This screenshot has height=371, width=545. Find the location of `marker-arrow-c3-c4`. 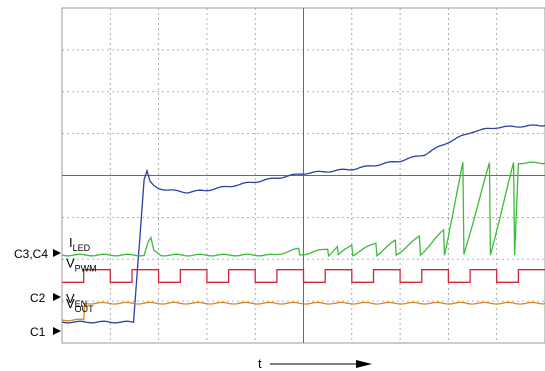

marker-arrow-c3-c4 is located at coordinates (57, 253).